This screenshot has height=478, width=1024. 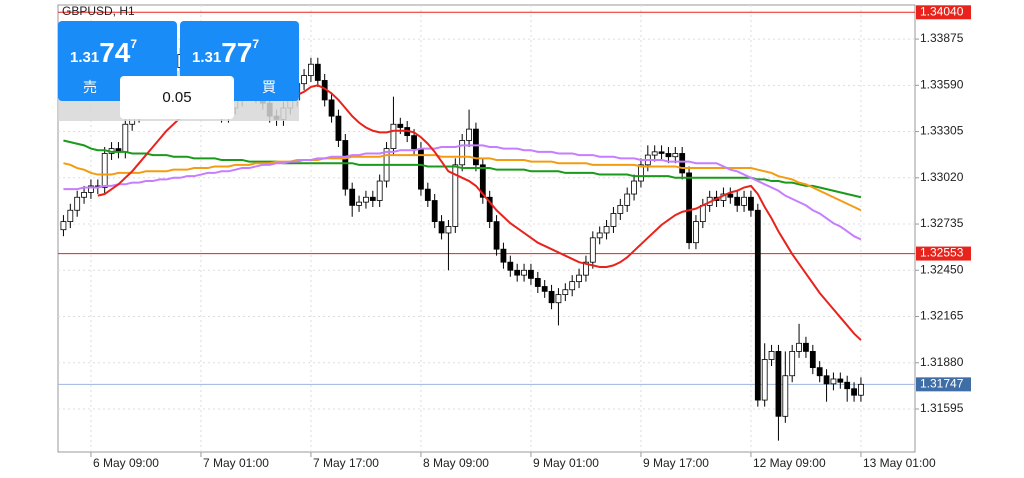 What do you see at coordinates (456, 463) in the screenshot?
I see `x-tick-label: 8 May 09:00` at bounding box center [456, 463].